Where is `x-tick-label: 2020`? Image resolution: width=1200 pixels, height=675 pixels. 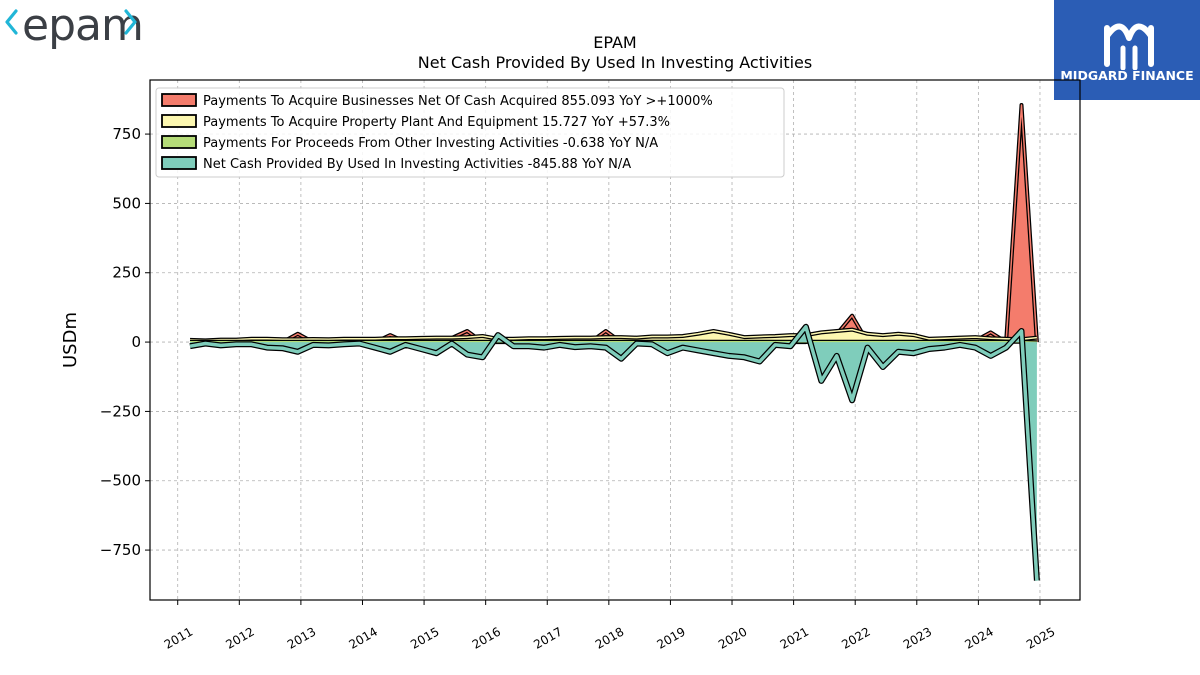
x-tick-label: 2020 is located at coordinates (732, 637).